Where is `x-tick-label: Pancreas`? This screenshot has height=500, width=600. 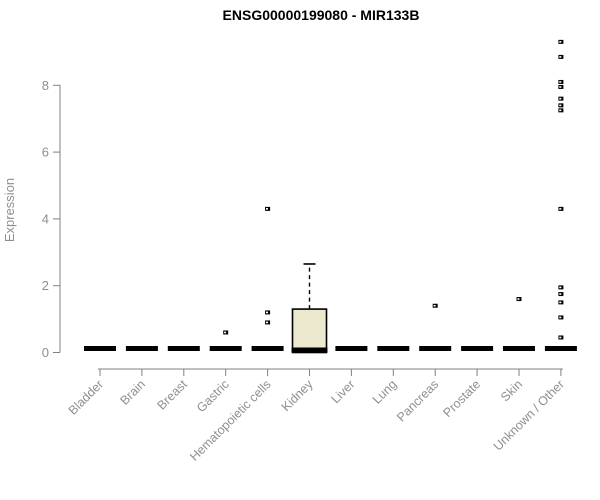
x-tick-label: Pancreas is located at coordinates (417, 400).